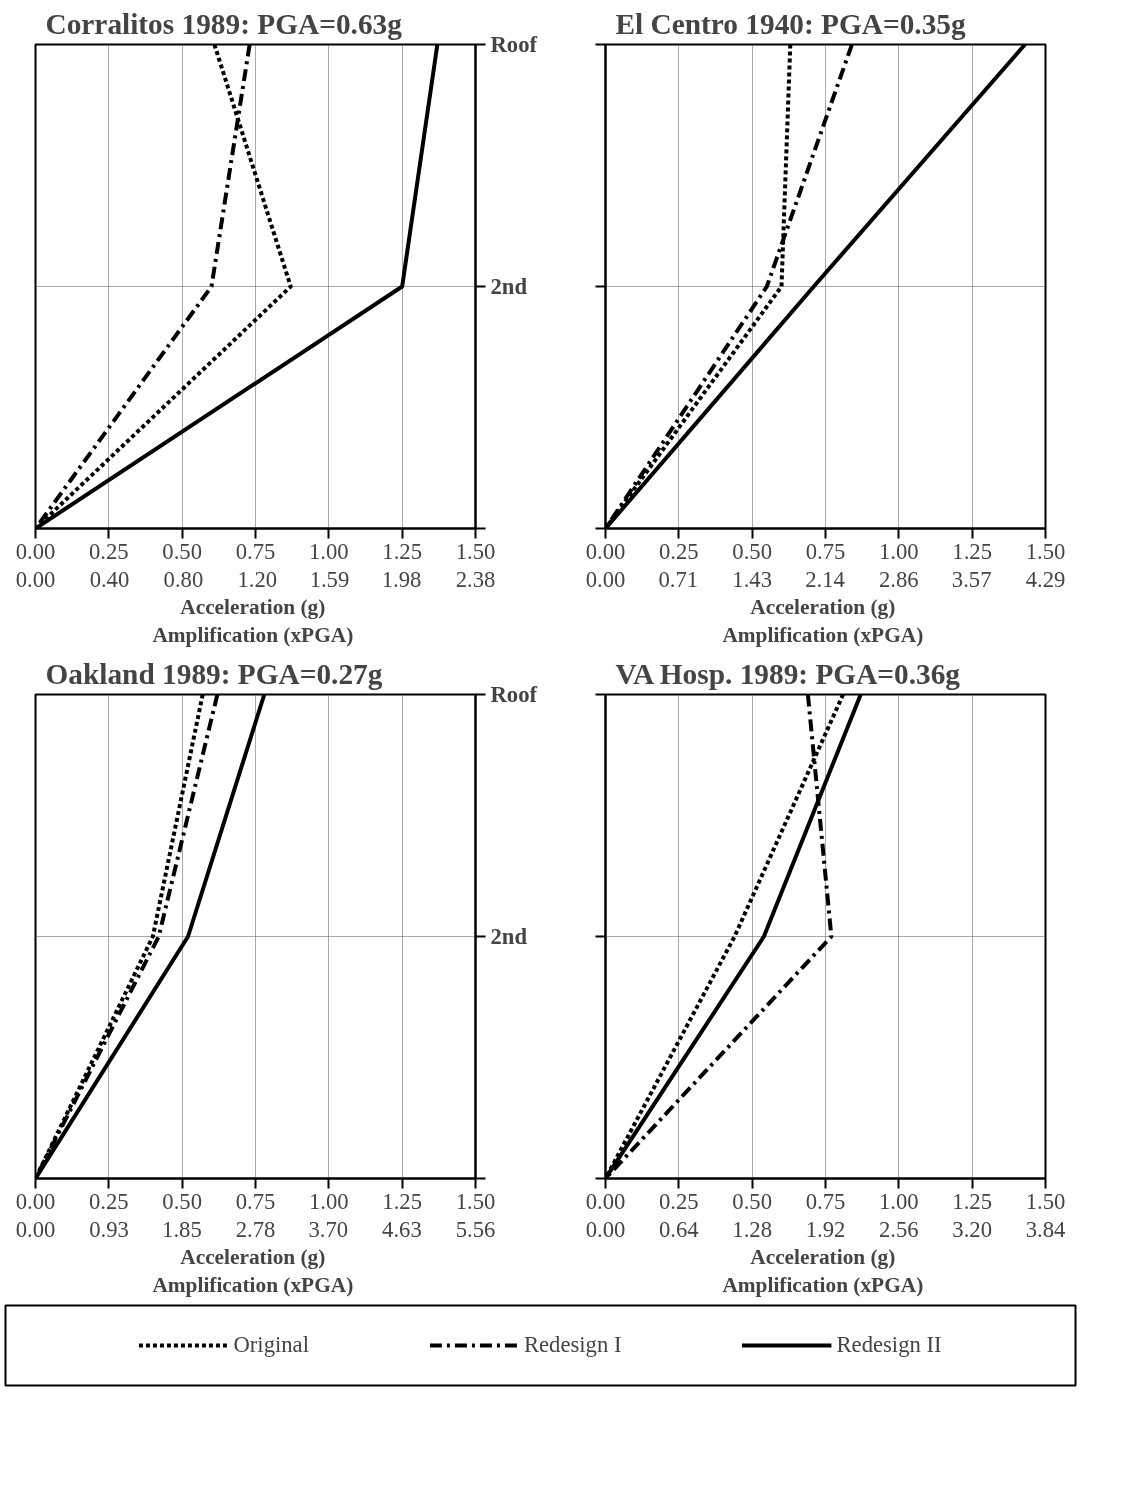  I want to click on x2-tick-label: 2.86, so click(899, 579).